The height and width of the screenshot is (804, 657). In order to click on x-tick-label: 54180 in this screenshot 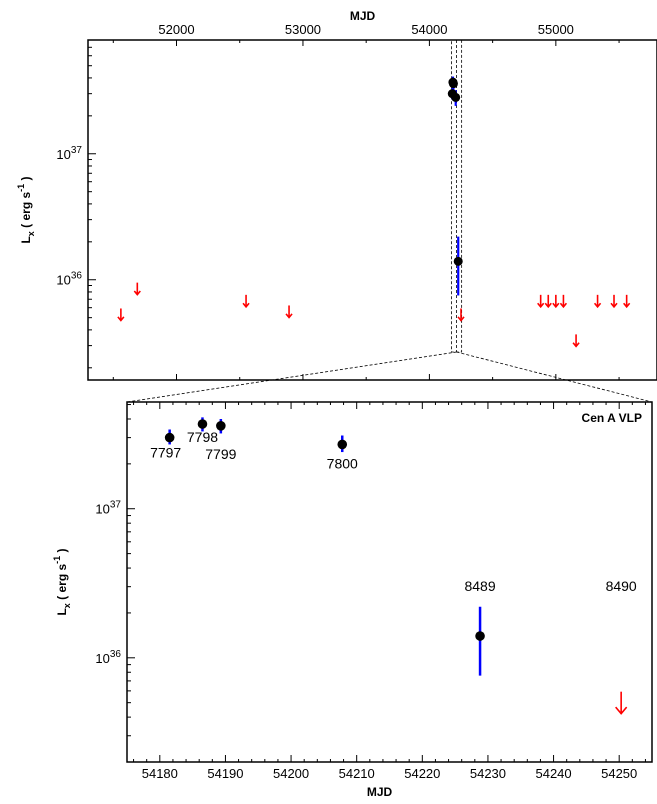, I will do `click(160, 773)`.